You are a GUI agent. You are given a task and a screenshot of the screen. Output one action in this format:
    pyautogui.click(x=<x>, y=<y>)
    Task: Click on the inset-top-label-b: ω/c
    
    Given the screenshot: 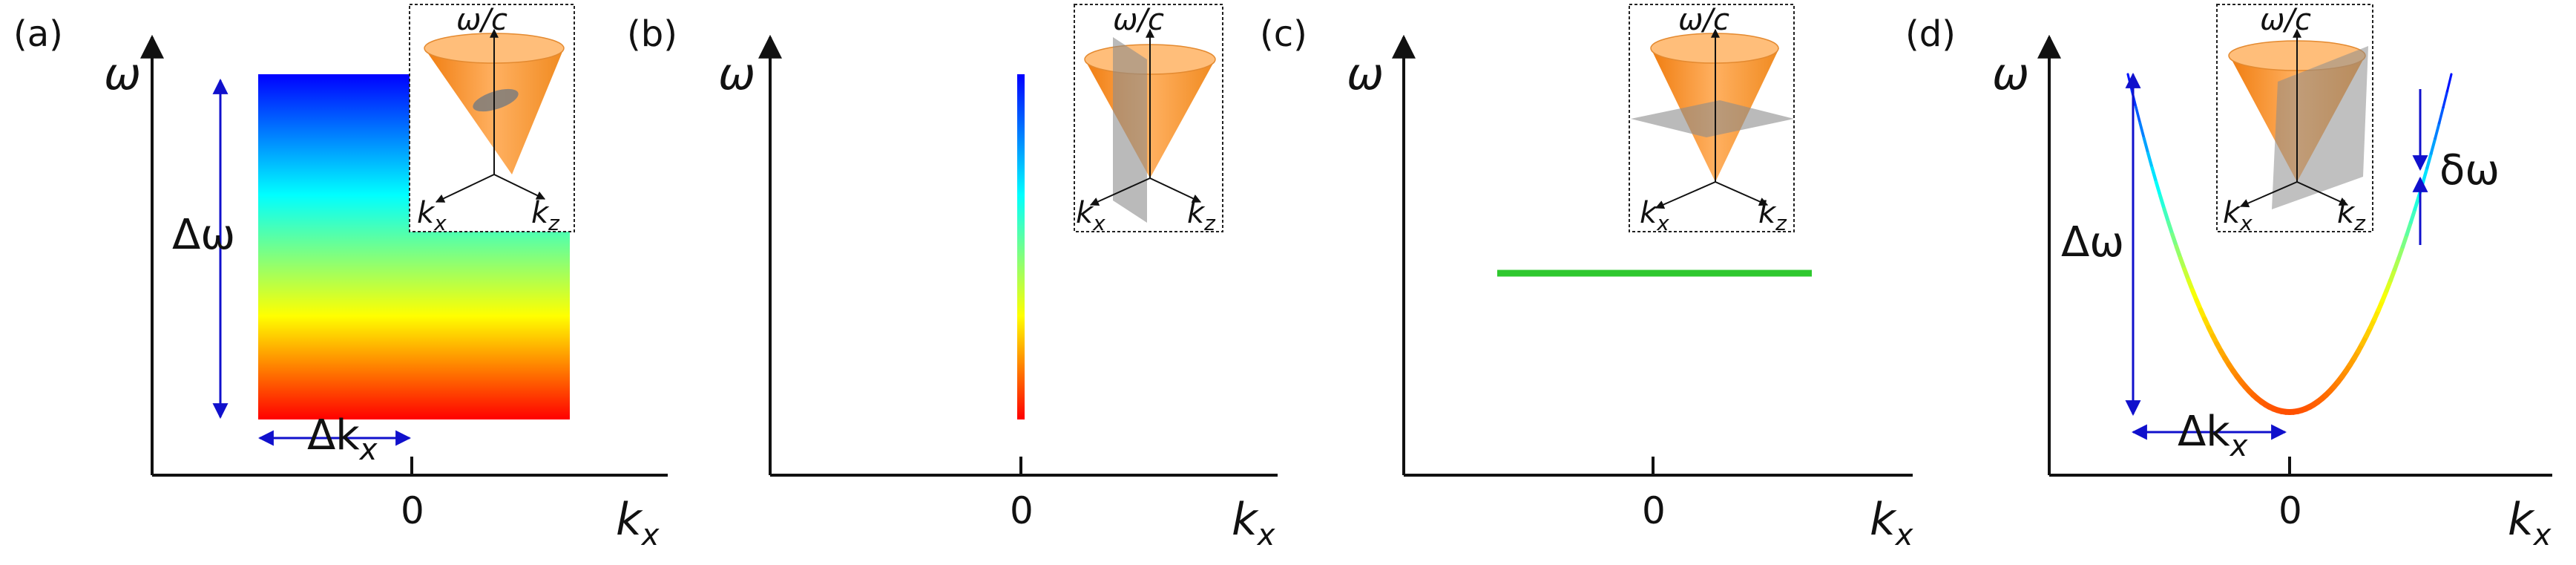 What is the action you would take?
    pyautogui.click(x=1138, y=20)
    